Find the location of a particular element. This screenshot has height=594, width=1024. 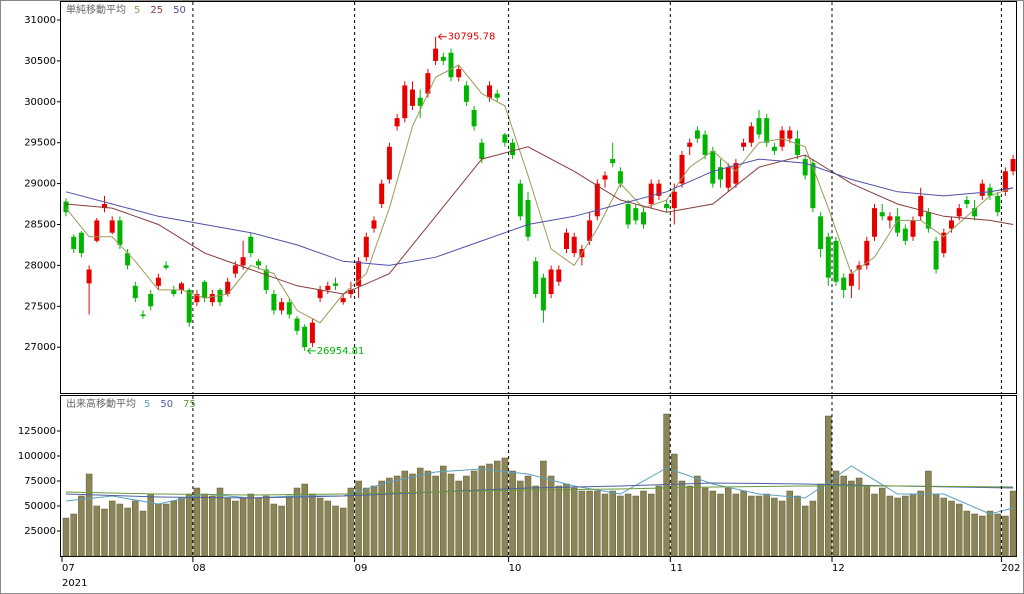

y-tick-label: 30000 is located at coordinates (40, 102).